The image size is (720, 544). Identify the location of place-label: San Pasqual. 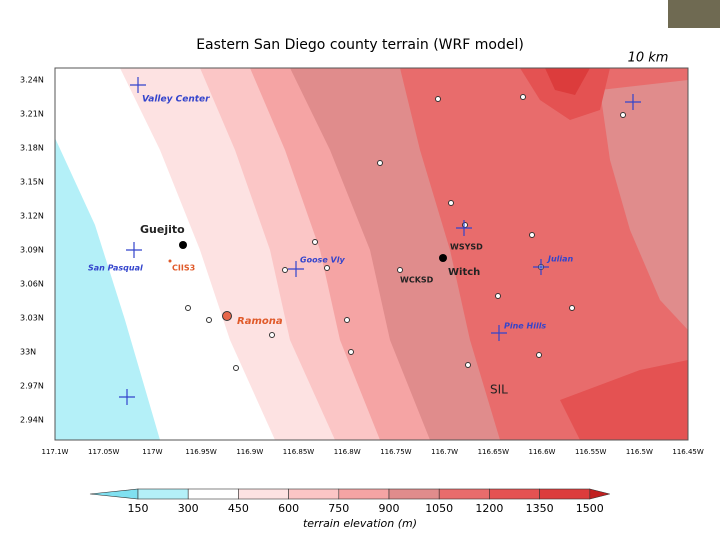
(115, 268).